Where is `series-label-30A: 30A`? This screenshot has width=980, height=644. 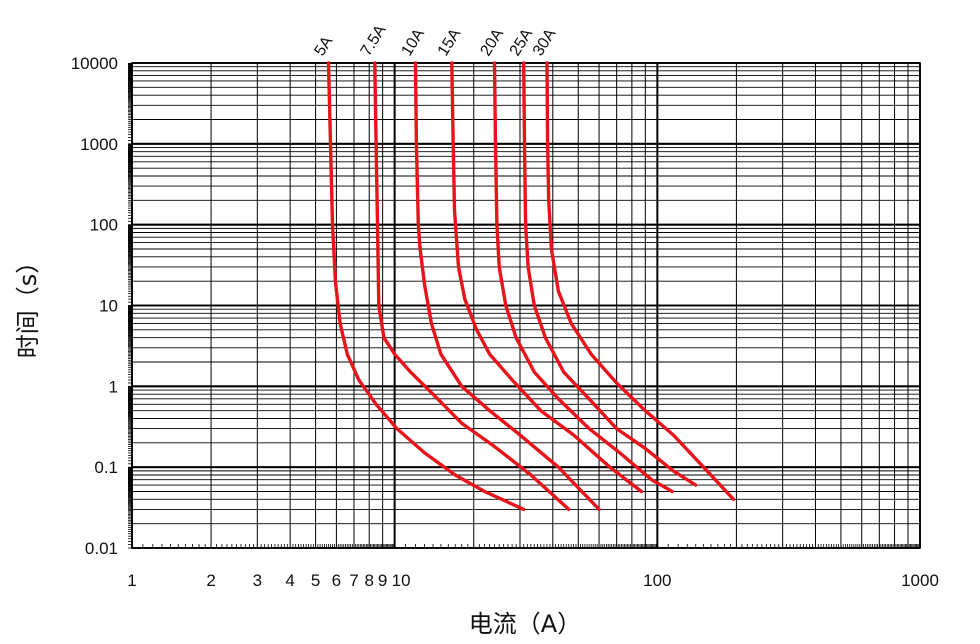
series-label-30A: 30A is located at coordinates (545, 42).